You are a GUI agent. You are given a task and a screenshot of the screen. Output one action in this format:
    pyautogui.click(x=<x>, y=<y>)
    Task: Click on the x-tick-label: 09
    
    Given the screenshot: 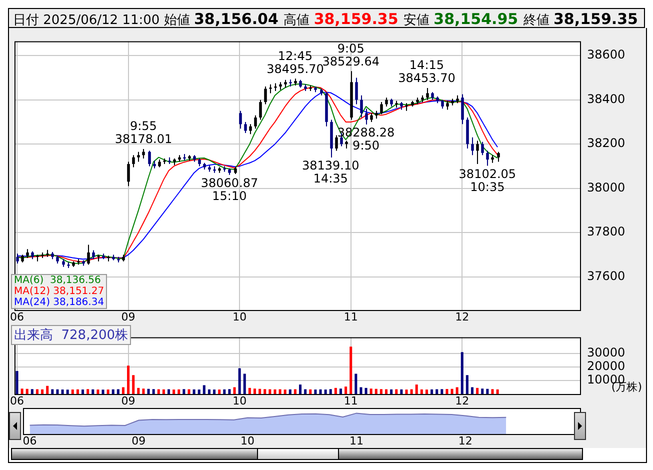 What is the action you would take?
    pyautogui.click(x=128, y=317)
    